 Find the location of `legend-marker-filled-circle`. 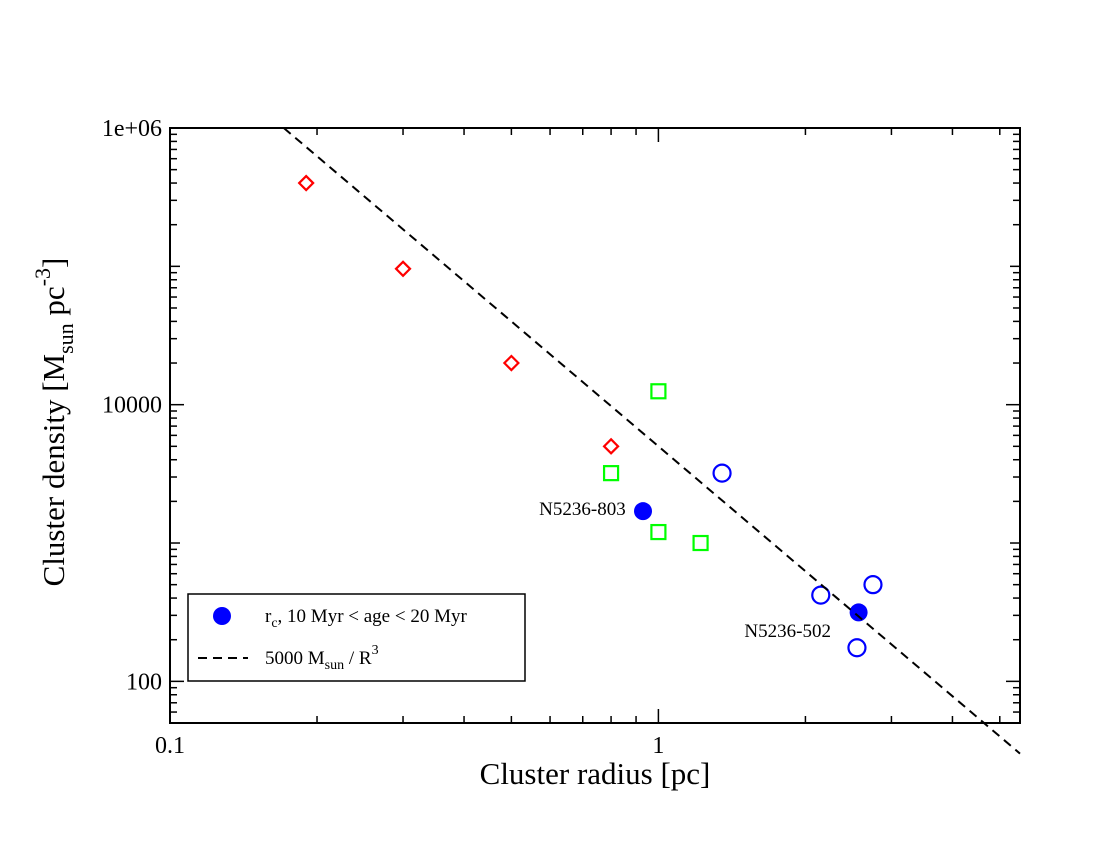

legend-marker-filled-circle is located at coordinates (222, 616).